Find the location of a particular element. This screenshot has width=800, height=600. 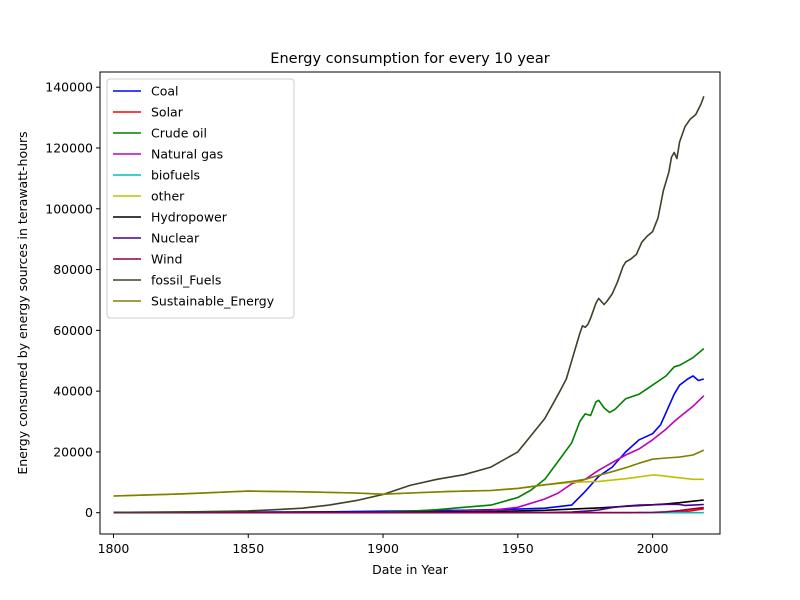

y-tick-label: 0 is located at coordinates (89, 512).